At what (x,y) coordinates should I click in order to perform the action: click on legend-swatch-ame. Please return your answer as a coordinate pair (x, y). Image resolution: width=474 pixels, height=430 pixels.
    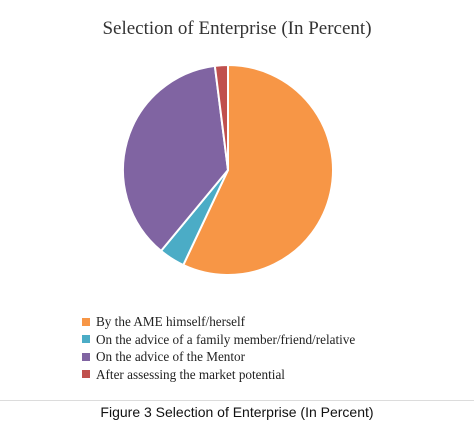
    Looking at the image, I should click on (86, 321).